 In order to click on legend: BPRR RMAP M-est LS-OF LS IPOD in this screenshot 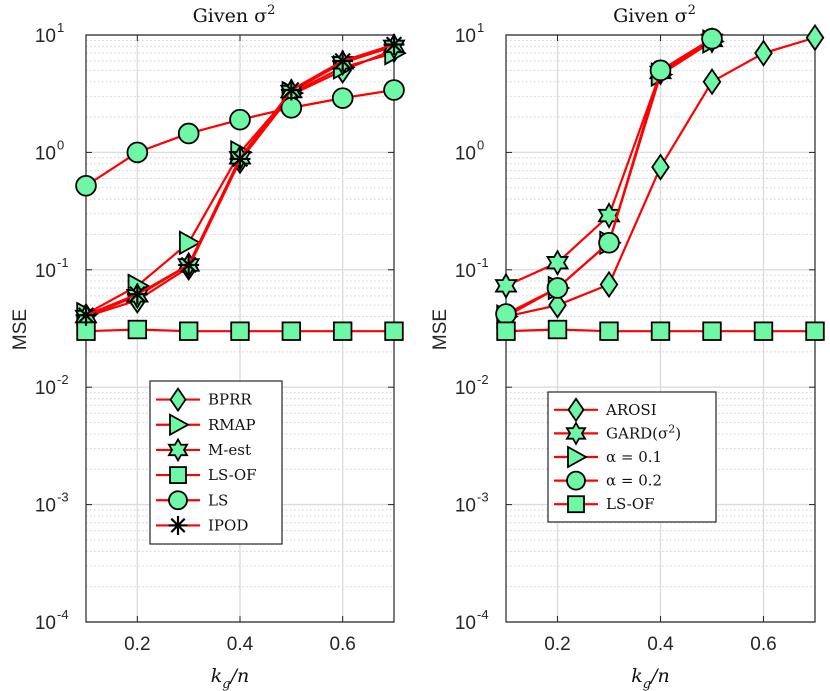, I will do `click(216, 462)`.